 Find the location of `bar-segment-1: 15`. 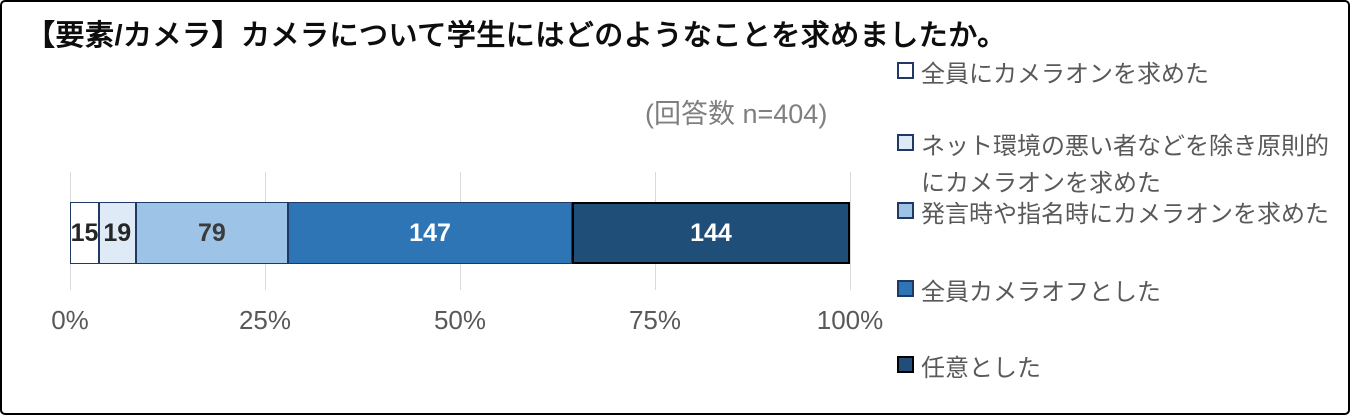

bar-segment-1: 15 is located at coordinates (84, 233).